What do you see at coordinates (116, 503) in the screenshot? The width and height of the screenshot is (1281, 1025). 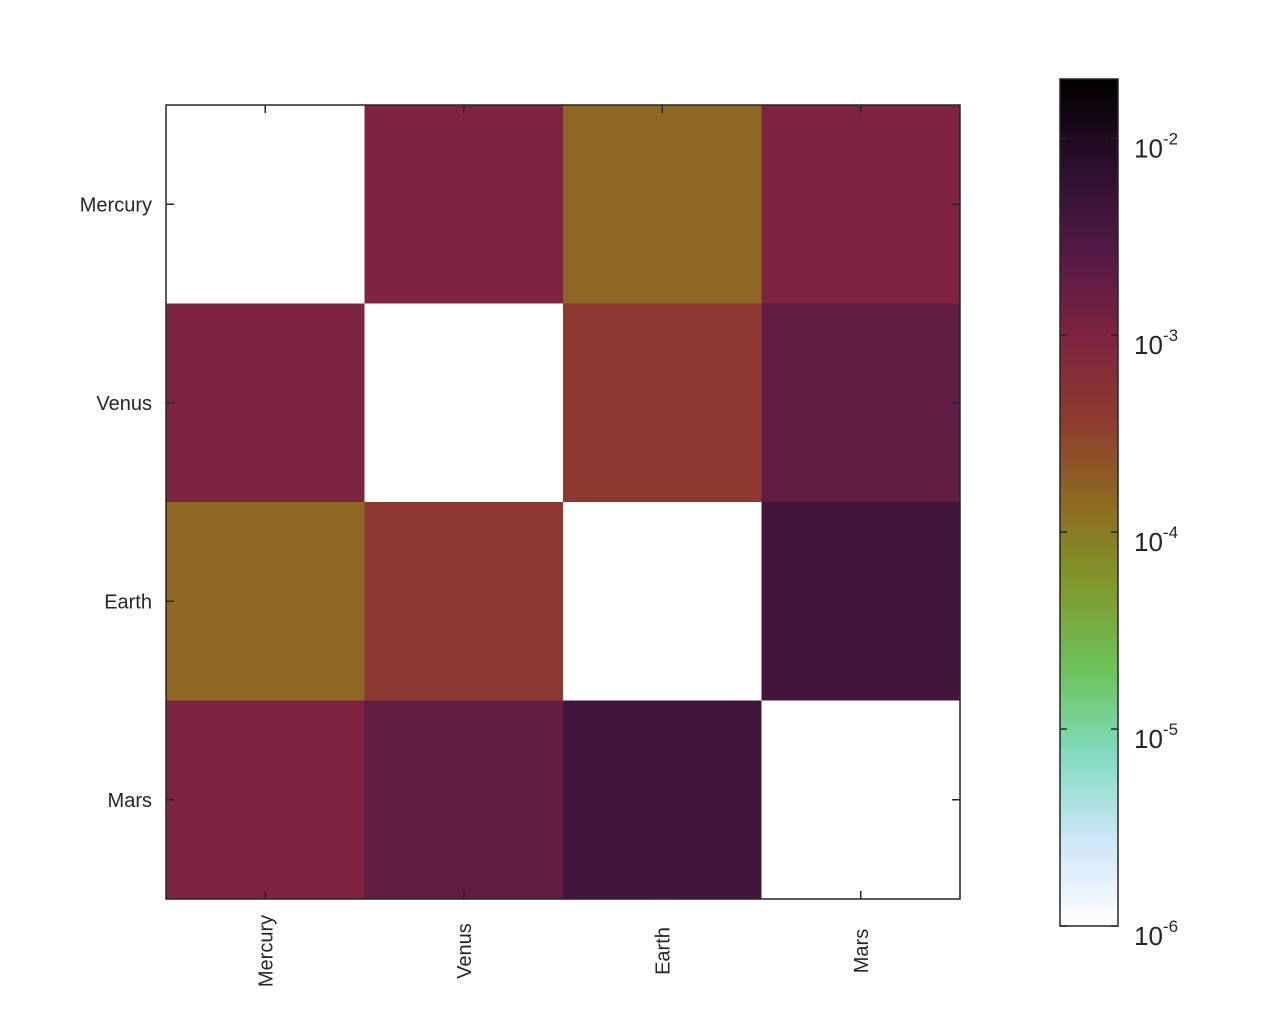 I see `y-tick-labels: Mercury Venus Earth Mars` at bounding box center [116, 503].